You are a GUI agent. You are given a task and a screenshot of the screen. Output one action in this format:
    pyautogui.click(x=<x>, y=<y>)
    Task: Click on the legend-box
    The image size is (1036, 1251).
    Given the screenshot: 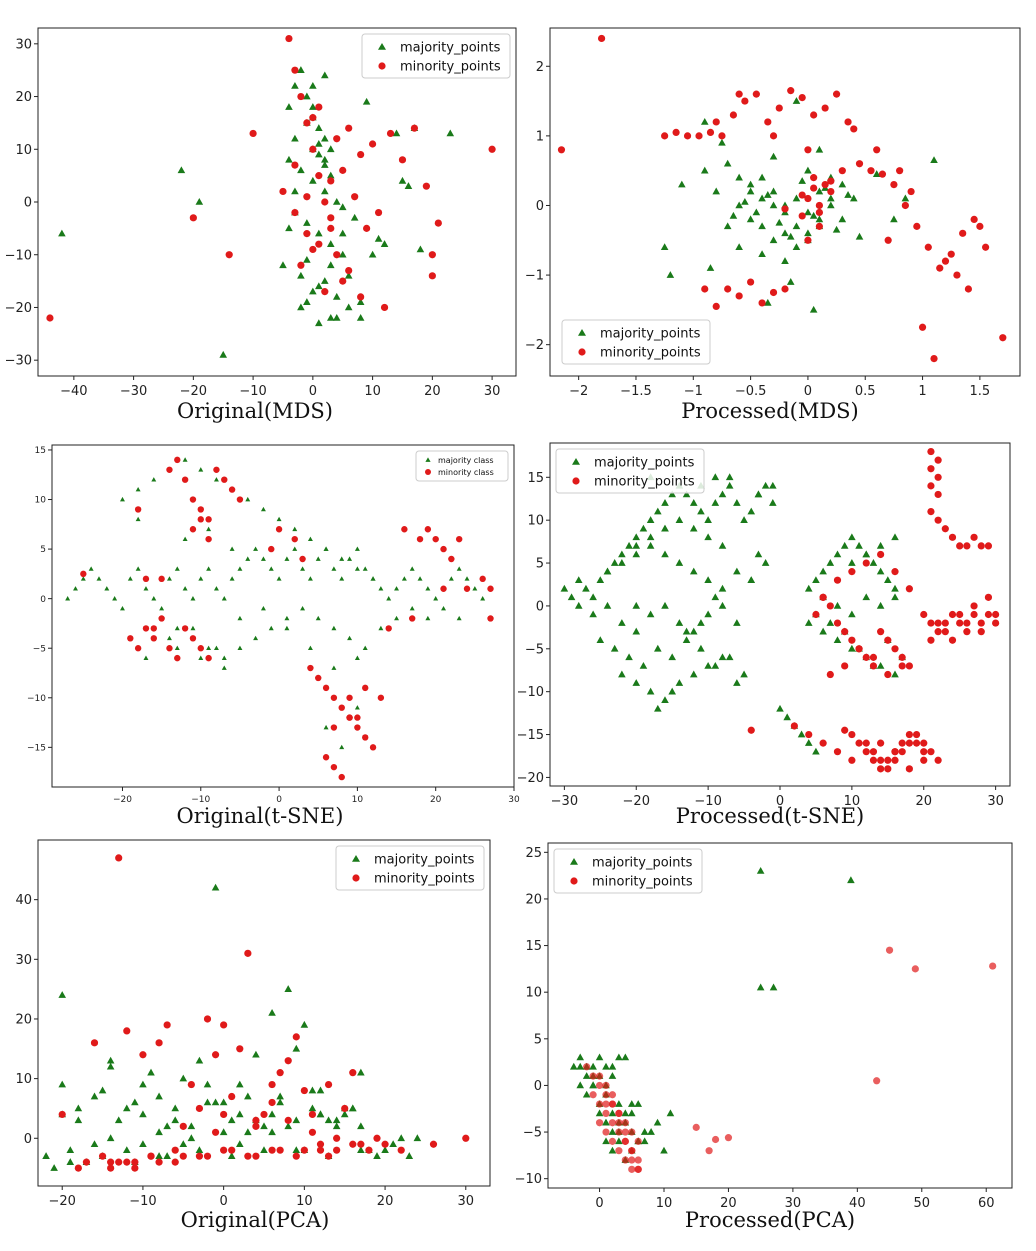 What is the action you would take?
    pyautogui.click(x=410, y=868)
    